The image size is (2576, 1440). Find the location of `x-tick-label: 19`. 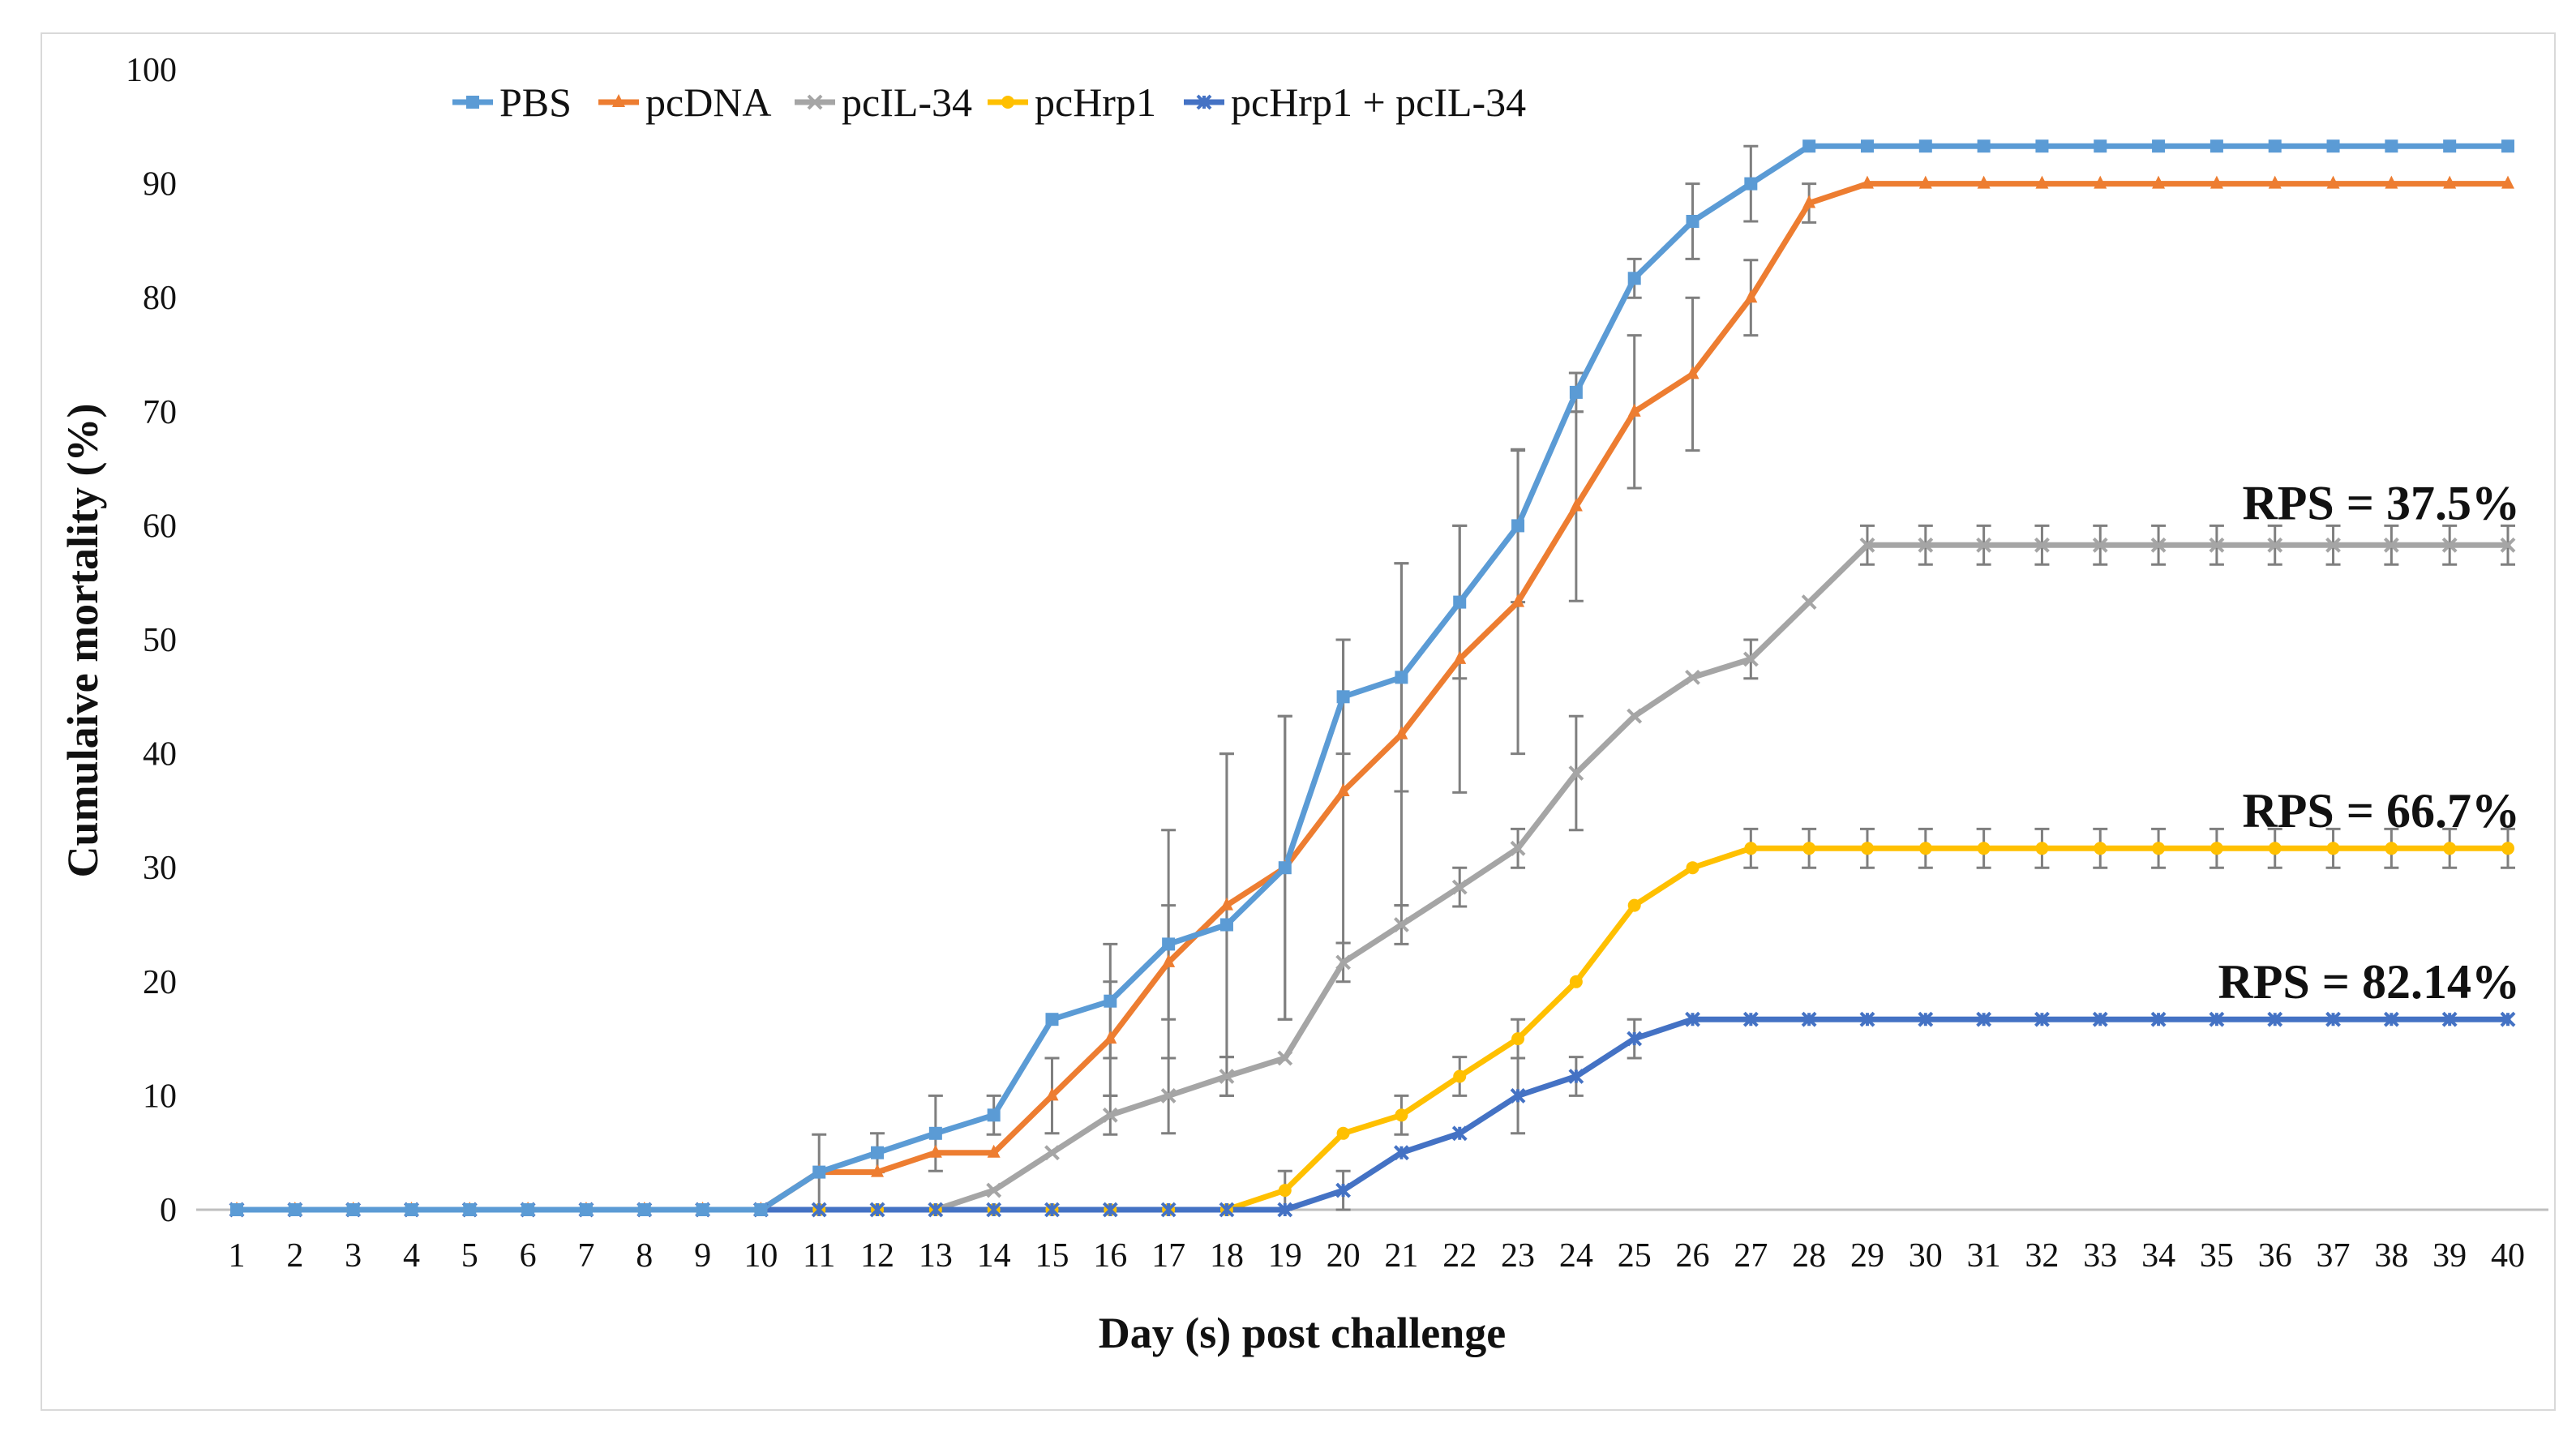

x-tick-label: 19 is located at coordinates (1285, 1256).